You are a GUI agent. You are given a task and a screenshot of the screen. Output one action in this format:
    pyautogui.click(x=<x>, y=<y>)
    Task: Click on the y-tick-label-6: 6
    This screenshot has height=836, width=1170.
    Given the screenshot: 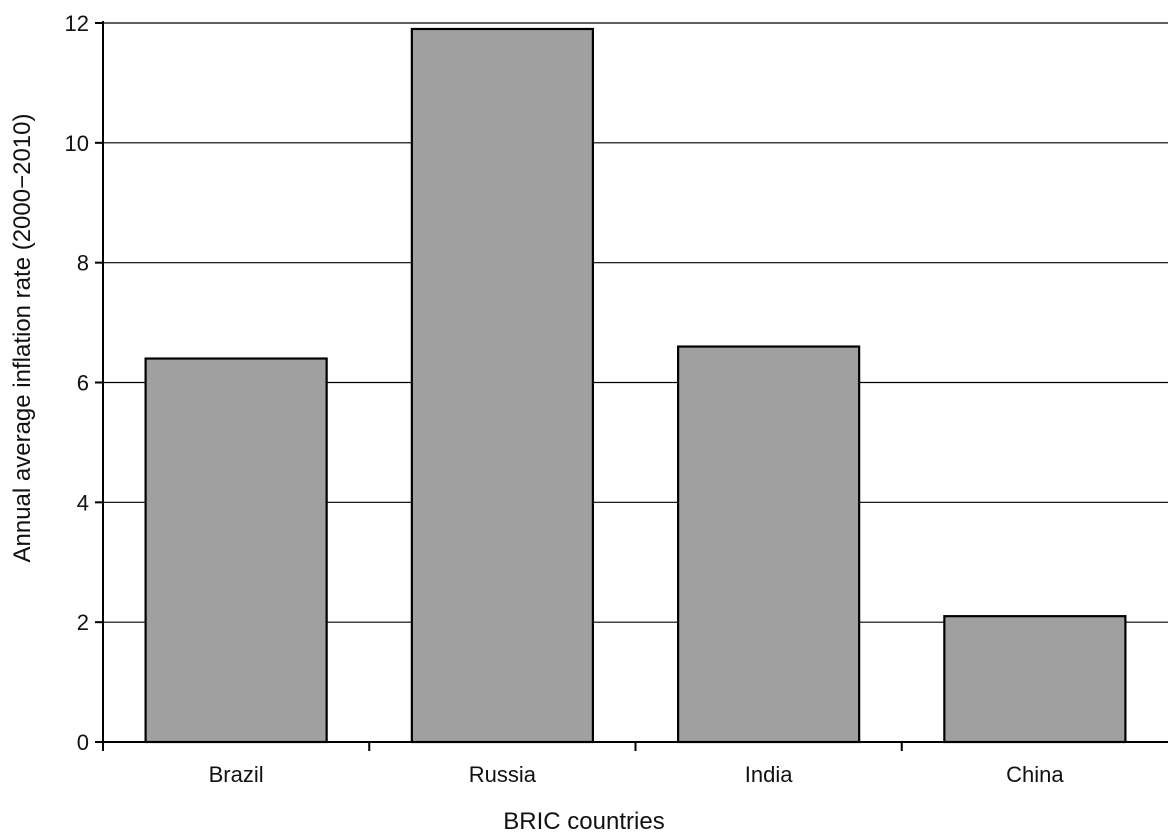 What is the action you would take?
    pyautogui.click(x=83, y=383)
    